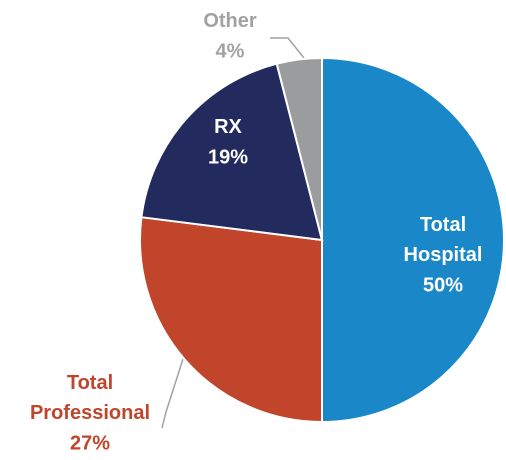  I want to click on slice-label: Other, so click(230, 21).